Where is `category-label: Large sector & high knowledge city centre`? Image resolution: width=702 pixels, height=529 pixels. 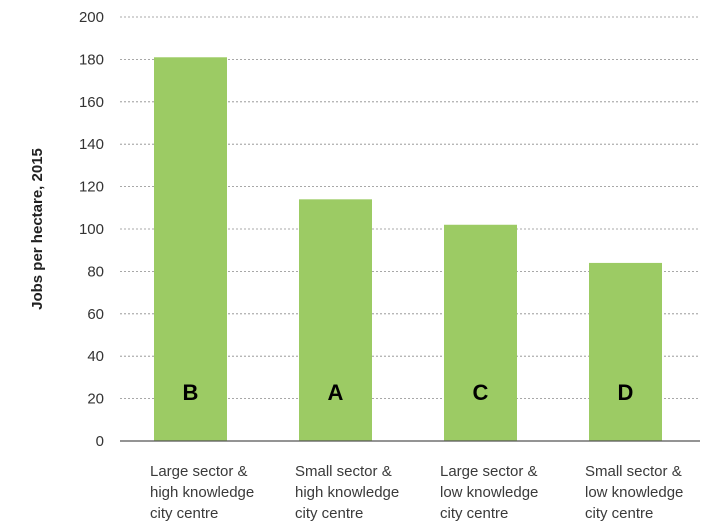
category-label: Large sector & high knowledge city centre is located at coordinates (202, 492).